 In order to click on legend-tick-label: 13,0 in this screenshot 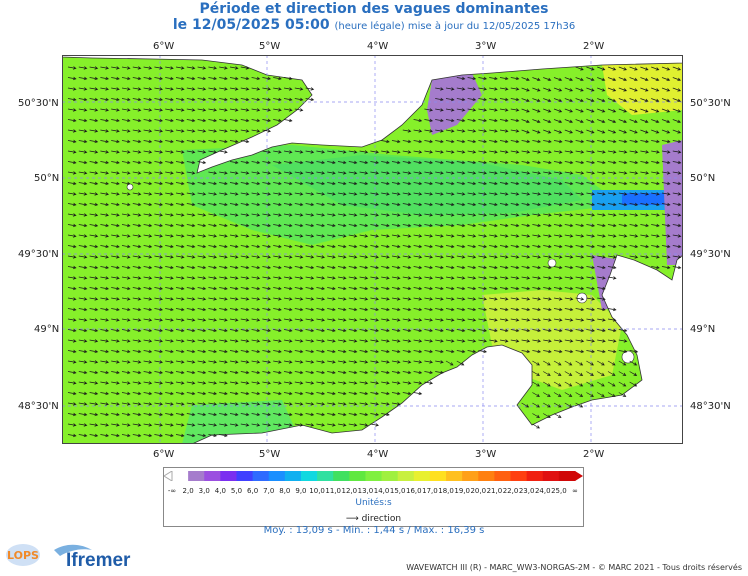, I will do `click(365, 491)`.